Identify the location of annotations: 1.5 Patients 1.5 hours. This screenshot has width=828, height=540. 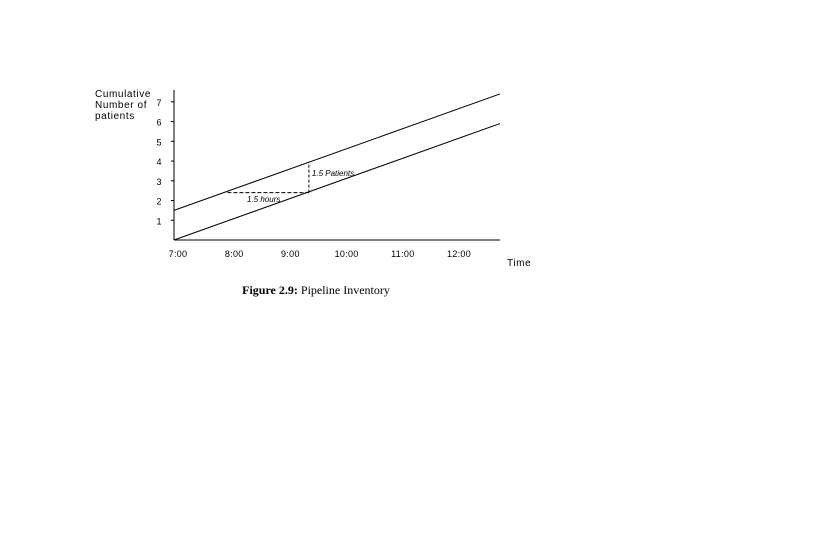
(290, 183).